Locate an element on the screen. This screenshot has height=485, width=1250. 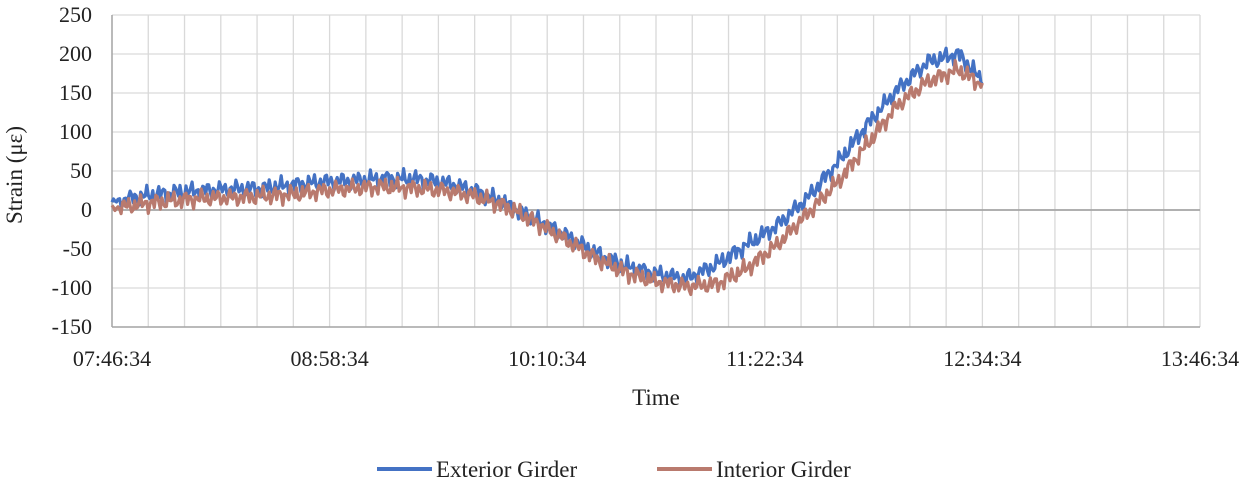
y-tick-labels: -150 -100 -50 0 50 100 150 200 250 is located at coordinates (72, 170).